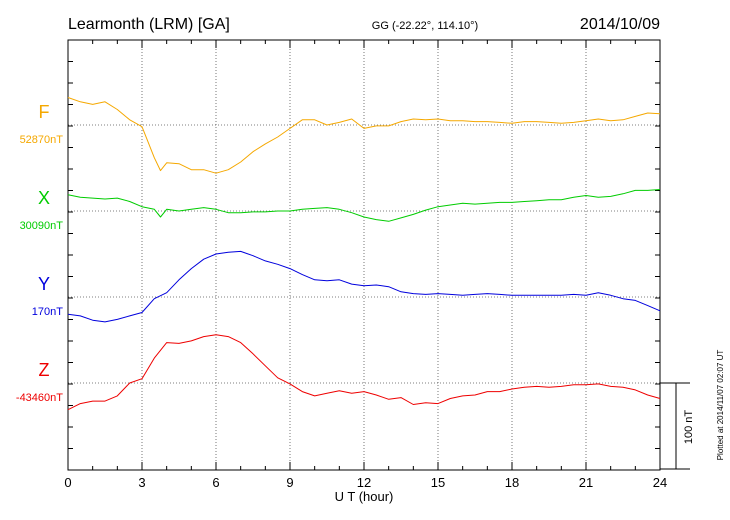 The height and width of the screenshot is (520, 730). Describe the element at coordinates (720, 405) in the screenshot. I see `plotted-timestamp: Plotted at 2014/11/07 02:07 UT` at that location.